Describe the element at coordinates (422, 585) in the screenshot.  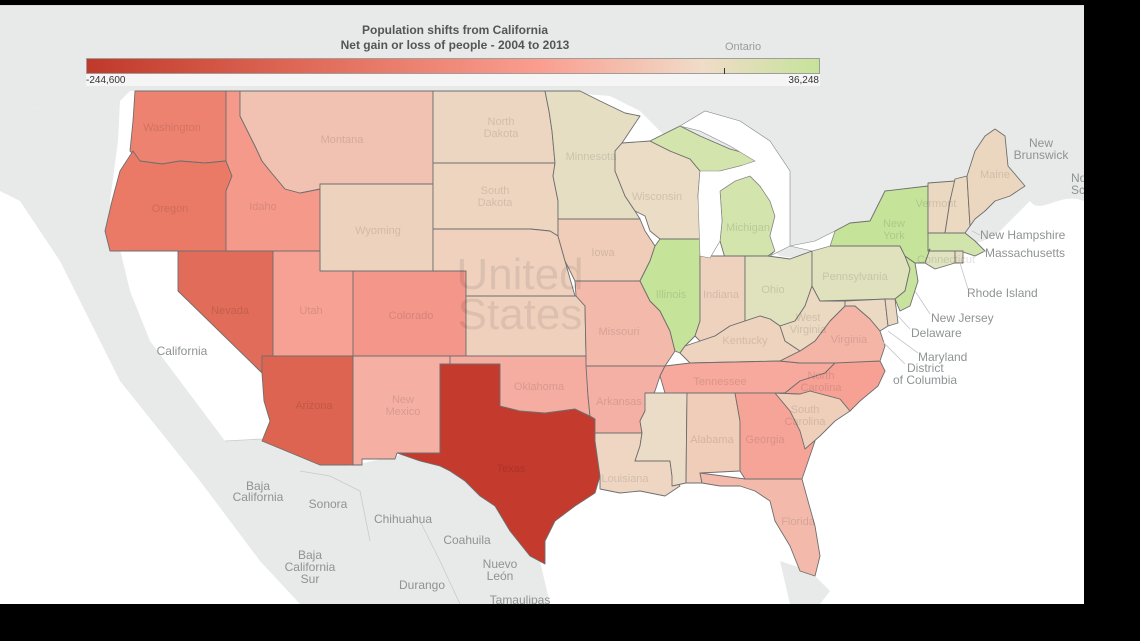
I see `label-durango: Durango` at that location.